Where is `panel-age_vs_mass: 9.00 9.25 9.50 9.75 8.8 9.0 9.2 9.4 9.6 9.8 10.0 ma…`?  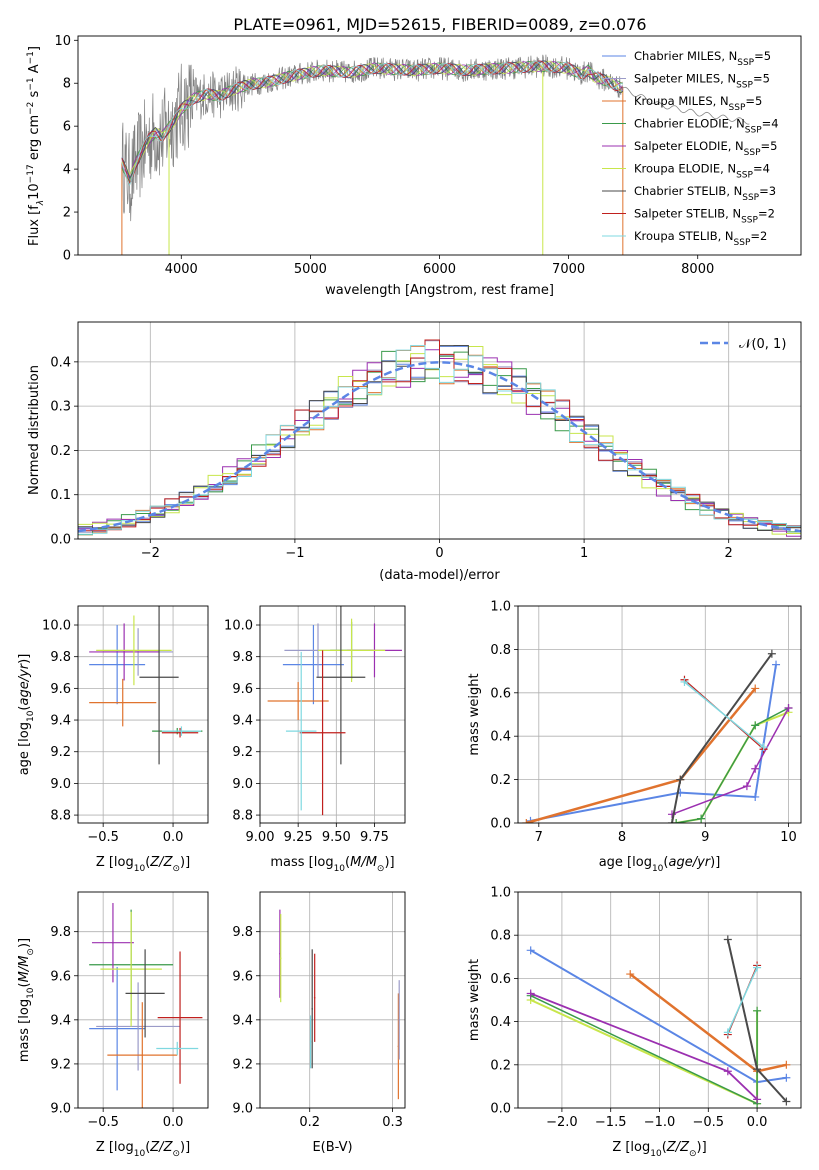 panel-age_vs_mass: 9.00 9.25 9.50 9.75 8.8 9.0 9.2 9.4 9.6 9.8 10.0 ma… is located at coordinates (315, 739).